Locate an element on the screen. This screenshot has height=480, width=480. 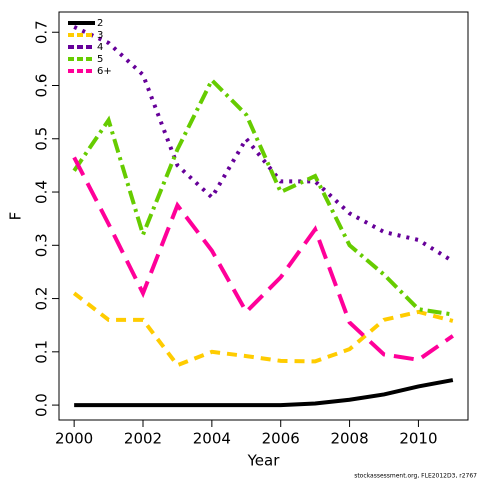
y-tick-label: 0.6 is located at coordinates (42, 86).